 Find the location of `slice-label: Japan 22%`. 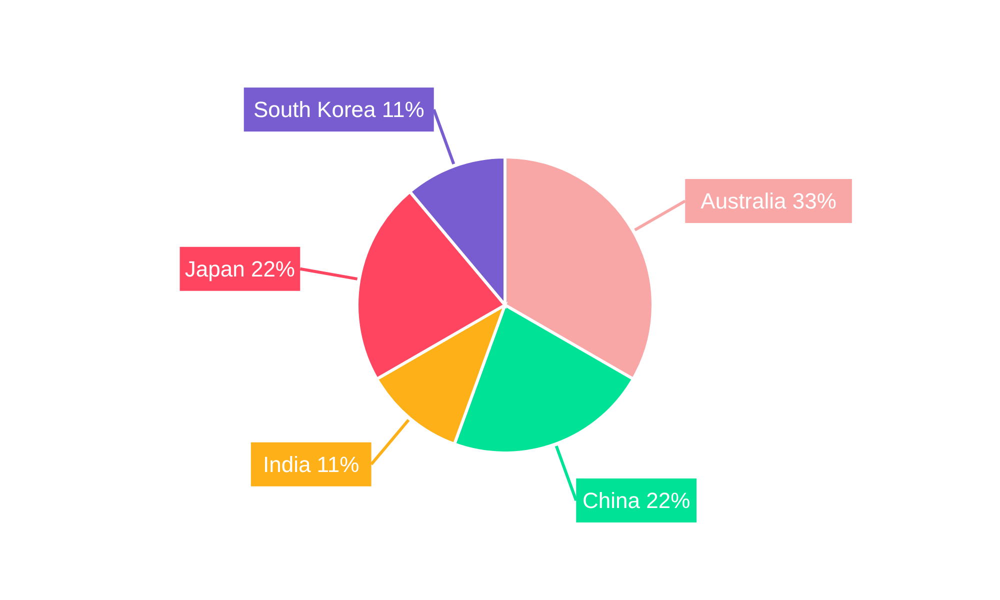

slice-label: Japan 22% is located at coordinates (240, 269).